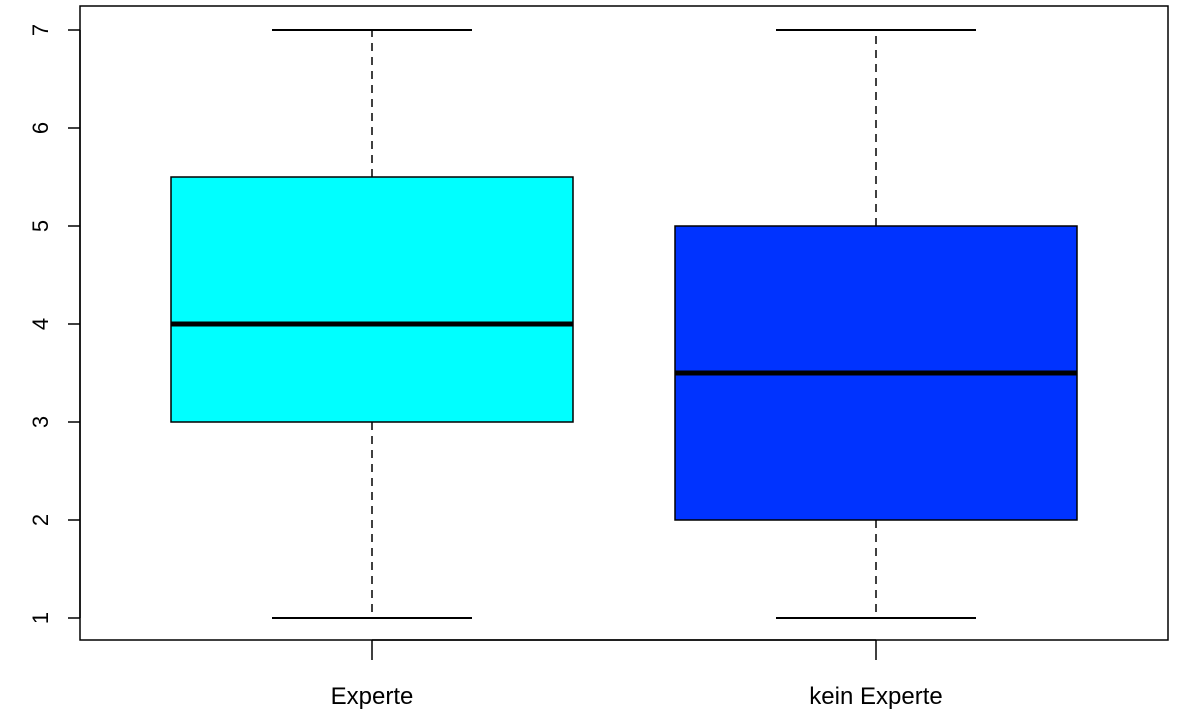 The image size is (1179, 722). I want to click on y-tick-label-7: 7, so click(40, 30).